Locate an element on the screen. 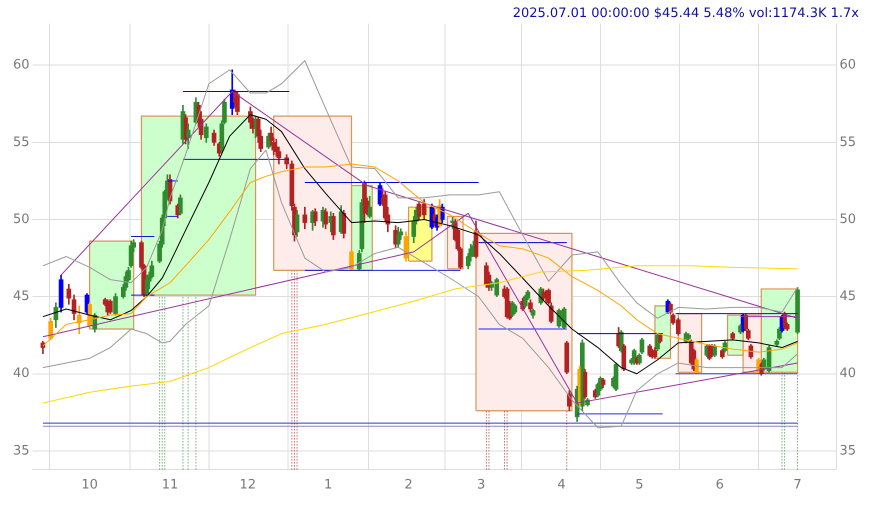  y-tick-label: 45 is located at coordinates (21, 296).